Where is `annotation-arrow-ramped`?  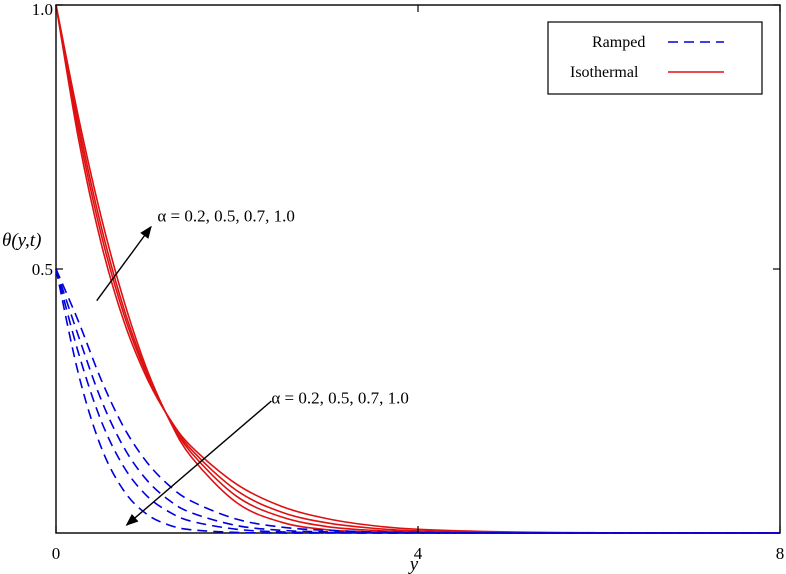
annotation-arrow-ramped is located at coordinates (198, 463).